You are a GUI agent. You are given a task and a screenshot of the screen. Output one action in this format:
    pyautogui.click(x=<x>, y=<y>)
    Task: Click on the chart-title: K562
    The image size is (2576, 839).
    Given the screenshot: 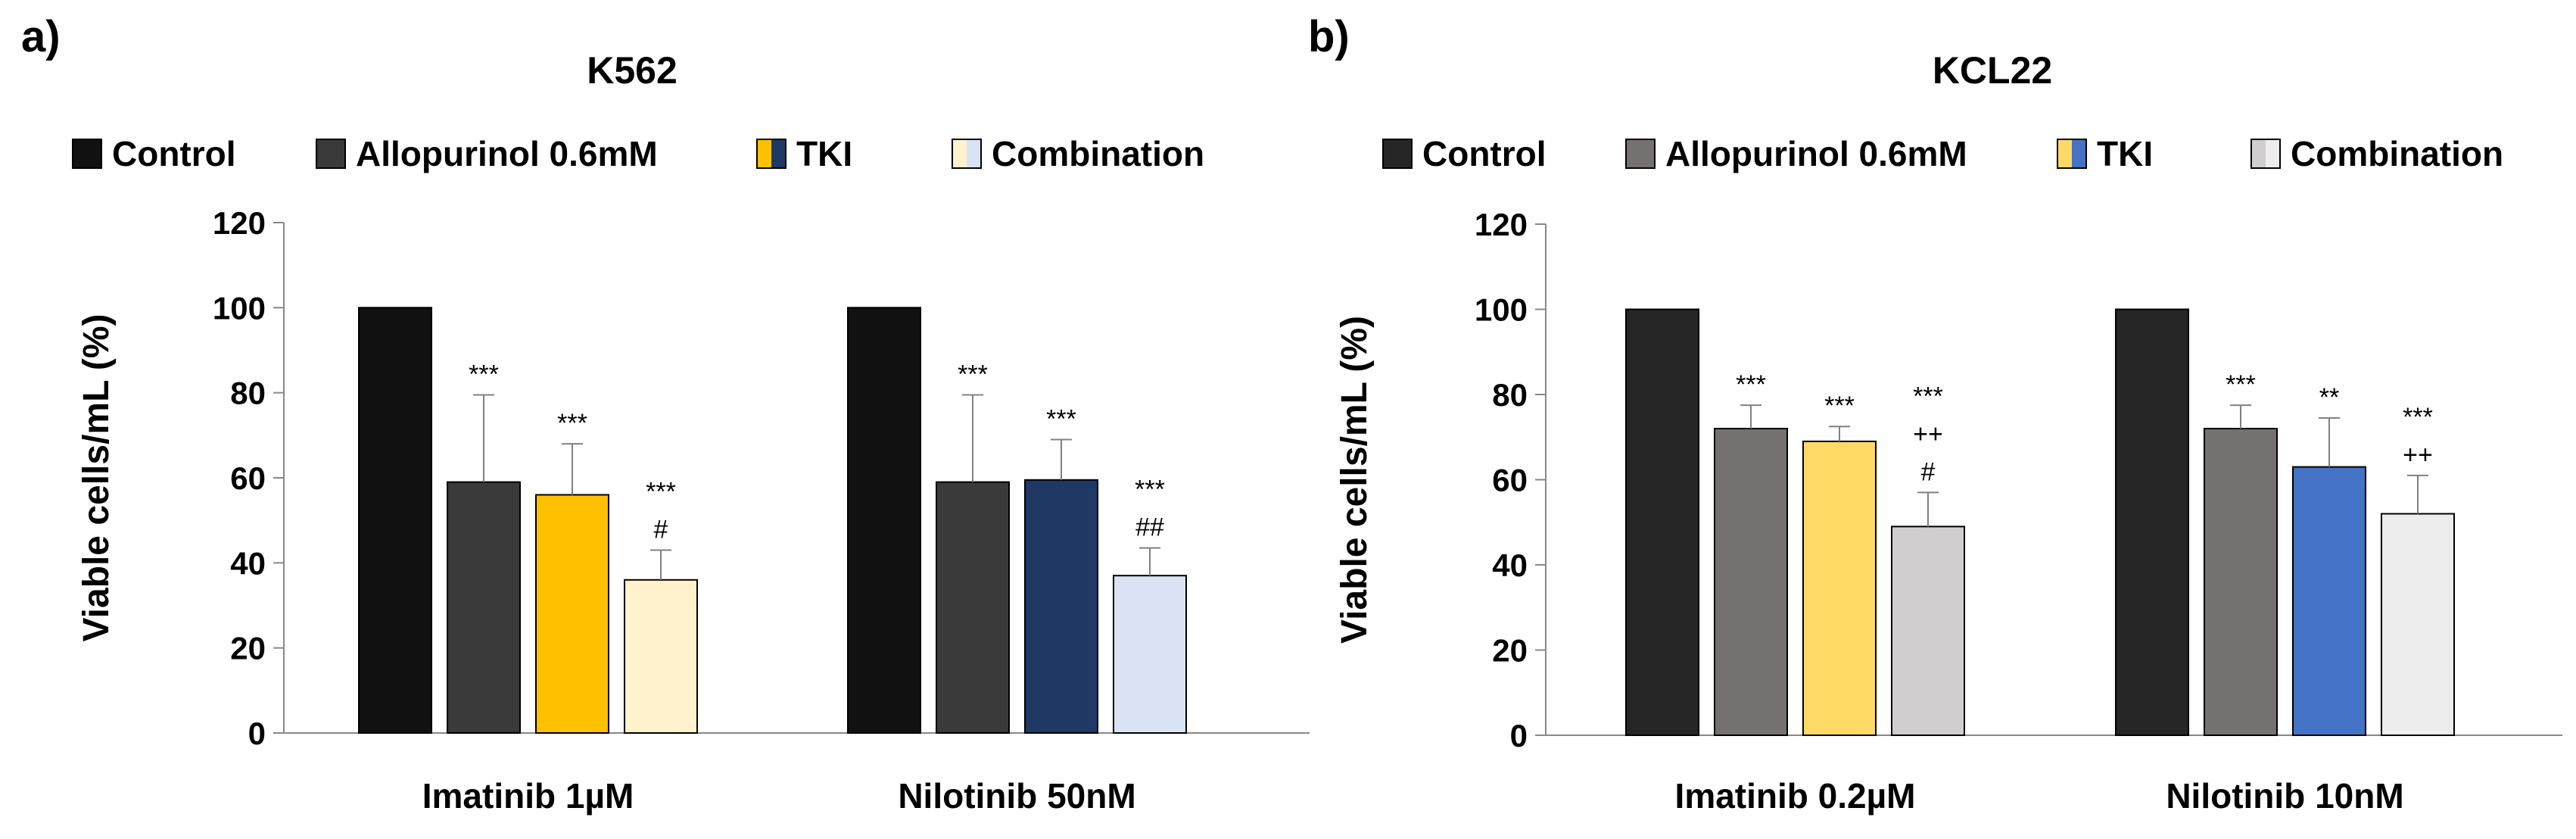 What is the action you would take?
    pyautogui.click(x=632, y=70)
    